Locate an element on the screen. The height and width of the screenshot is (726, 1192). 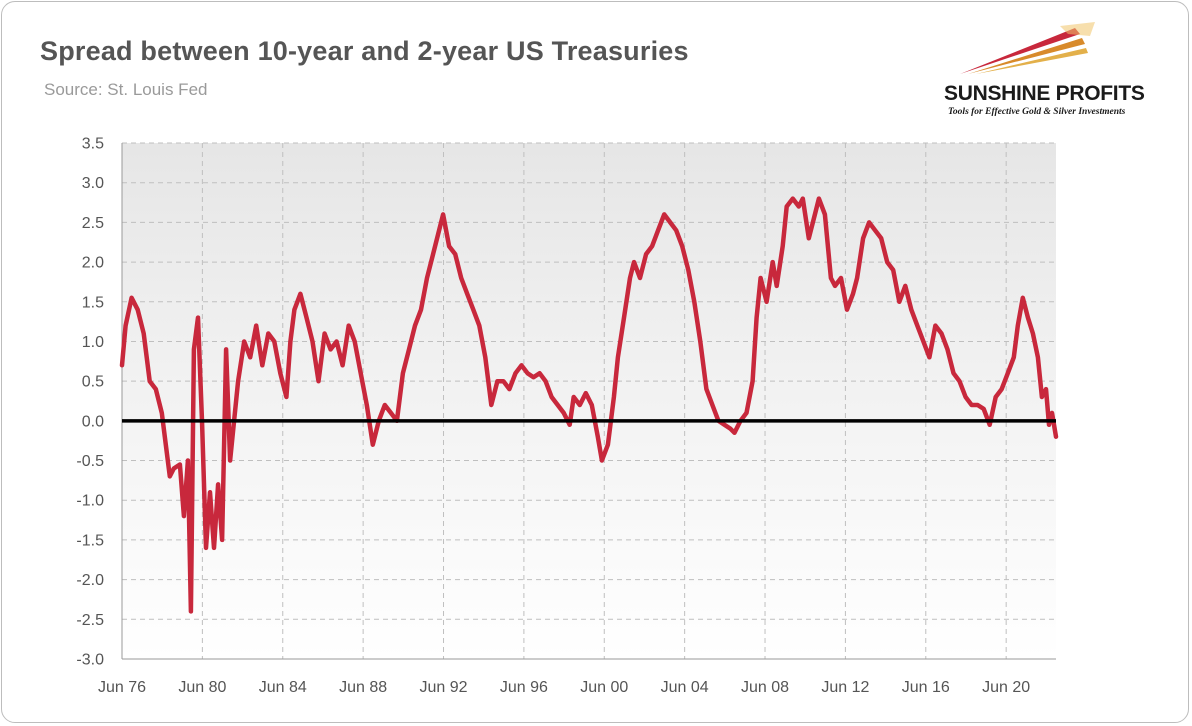
y-tick-label: 1.0 is located at coordinates (93, 342).